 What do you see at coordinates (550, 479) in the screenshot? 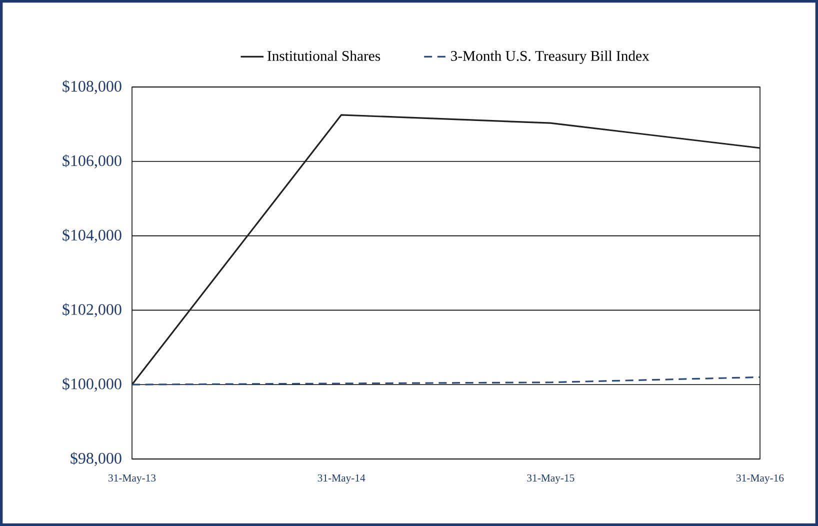
I see `x-tick-label: 31-May-15` at bounding box center [550, 479].